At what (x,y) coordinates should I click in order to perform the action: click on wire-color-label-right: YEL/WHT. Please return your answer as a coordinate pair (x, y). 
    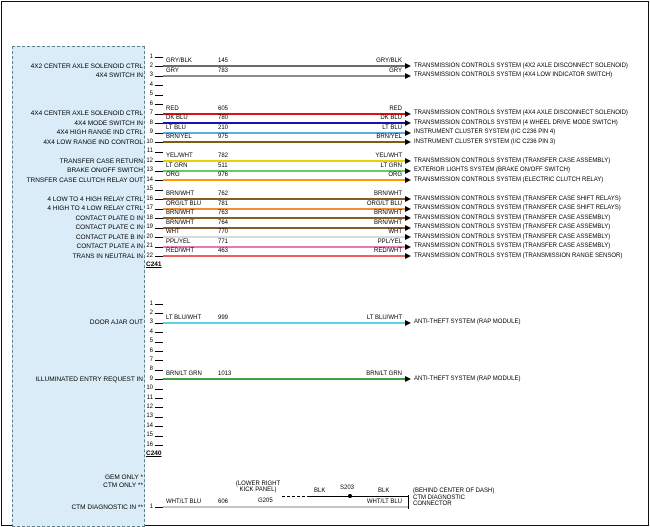
    Looking at the image, I should click on (388, 156).